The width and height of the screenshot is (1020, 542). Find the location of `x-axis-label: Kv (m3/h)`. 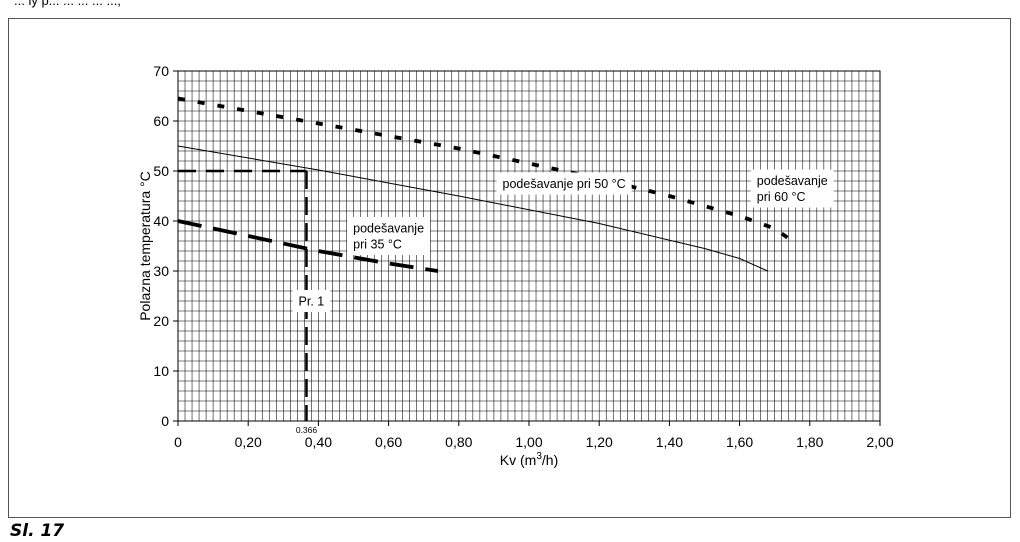

x-axis-label: Kv (m3/h) is located at coordinates (529, 459).